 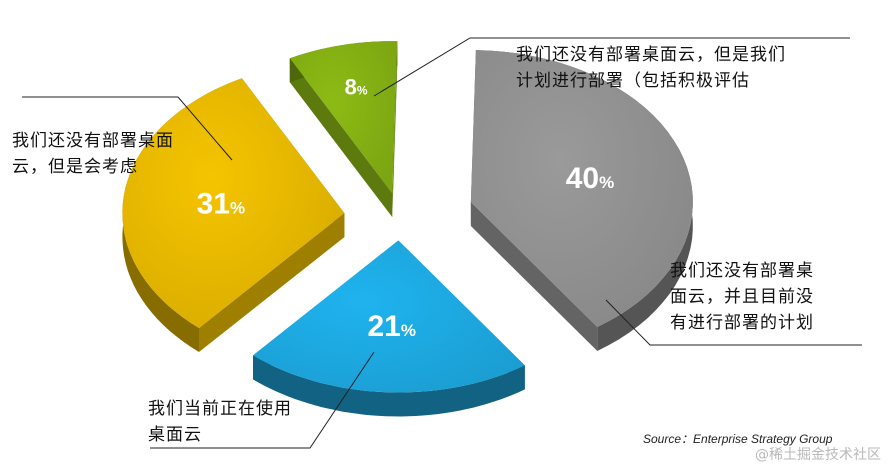 I want to click on callout-green-line-2: 计划进行部署（包括积极评估, so click(x=633, y=81).